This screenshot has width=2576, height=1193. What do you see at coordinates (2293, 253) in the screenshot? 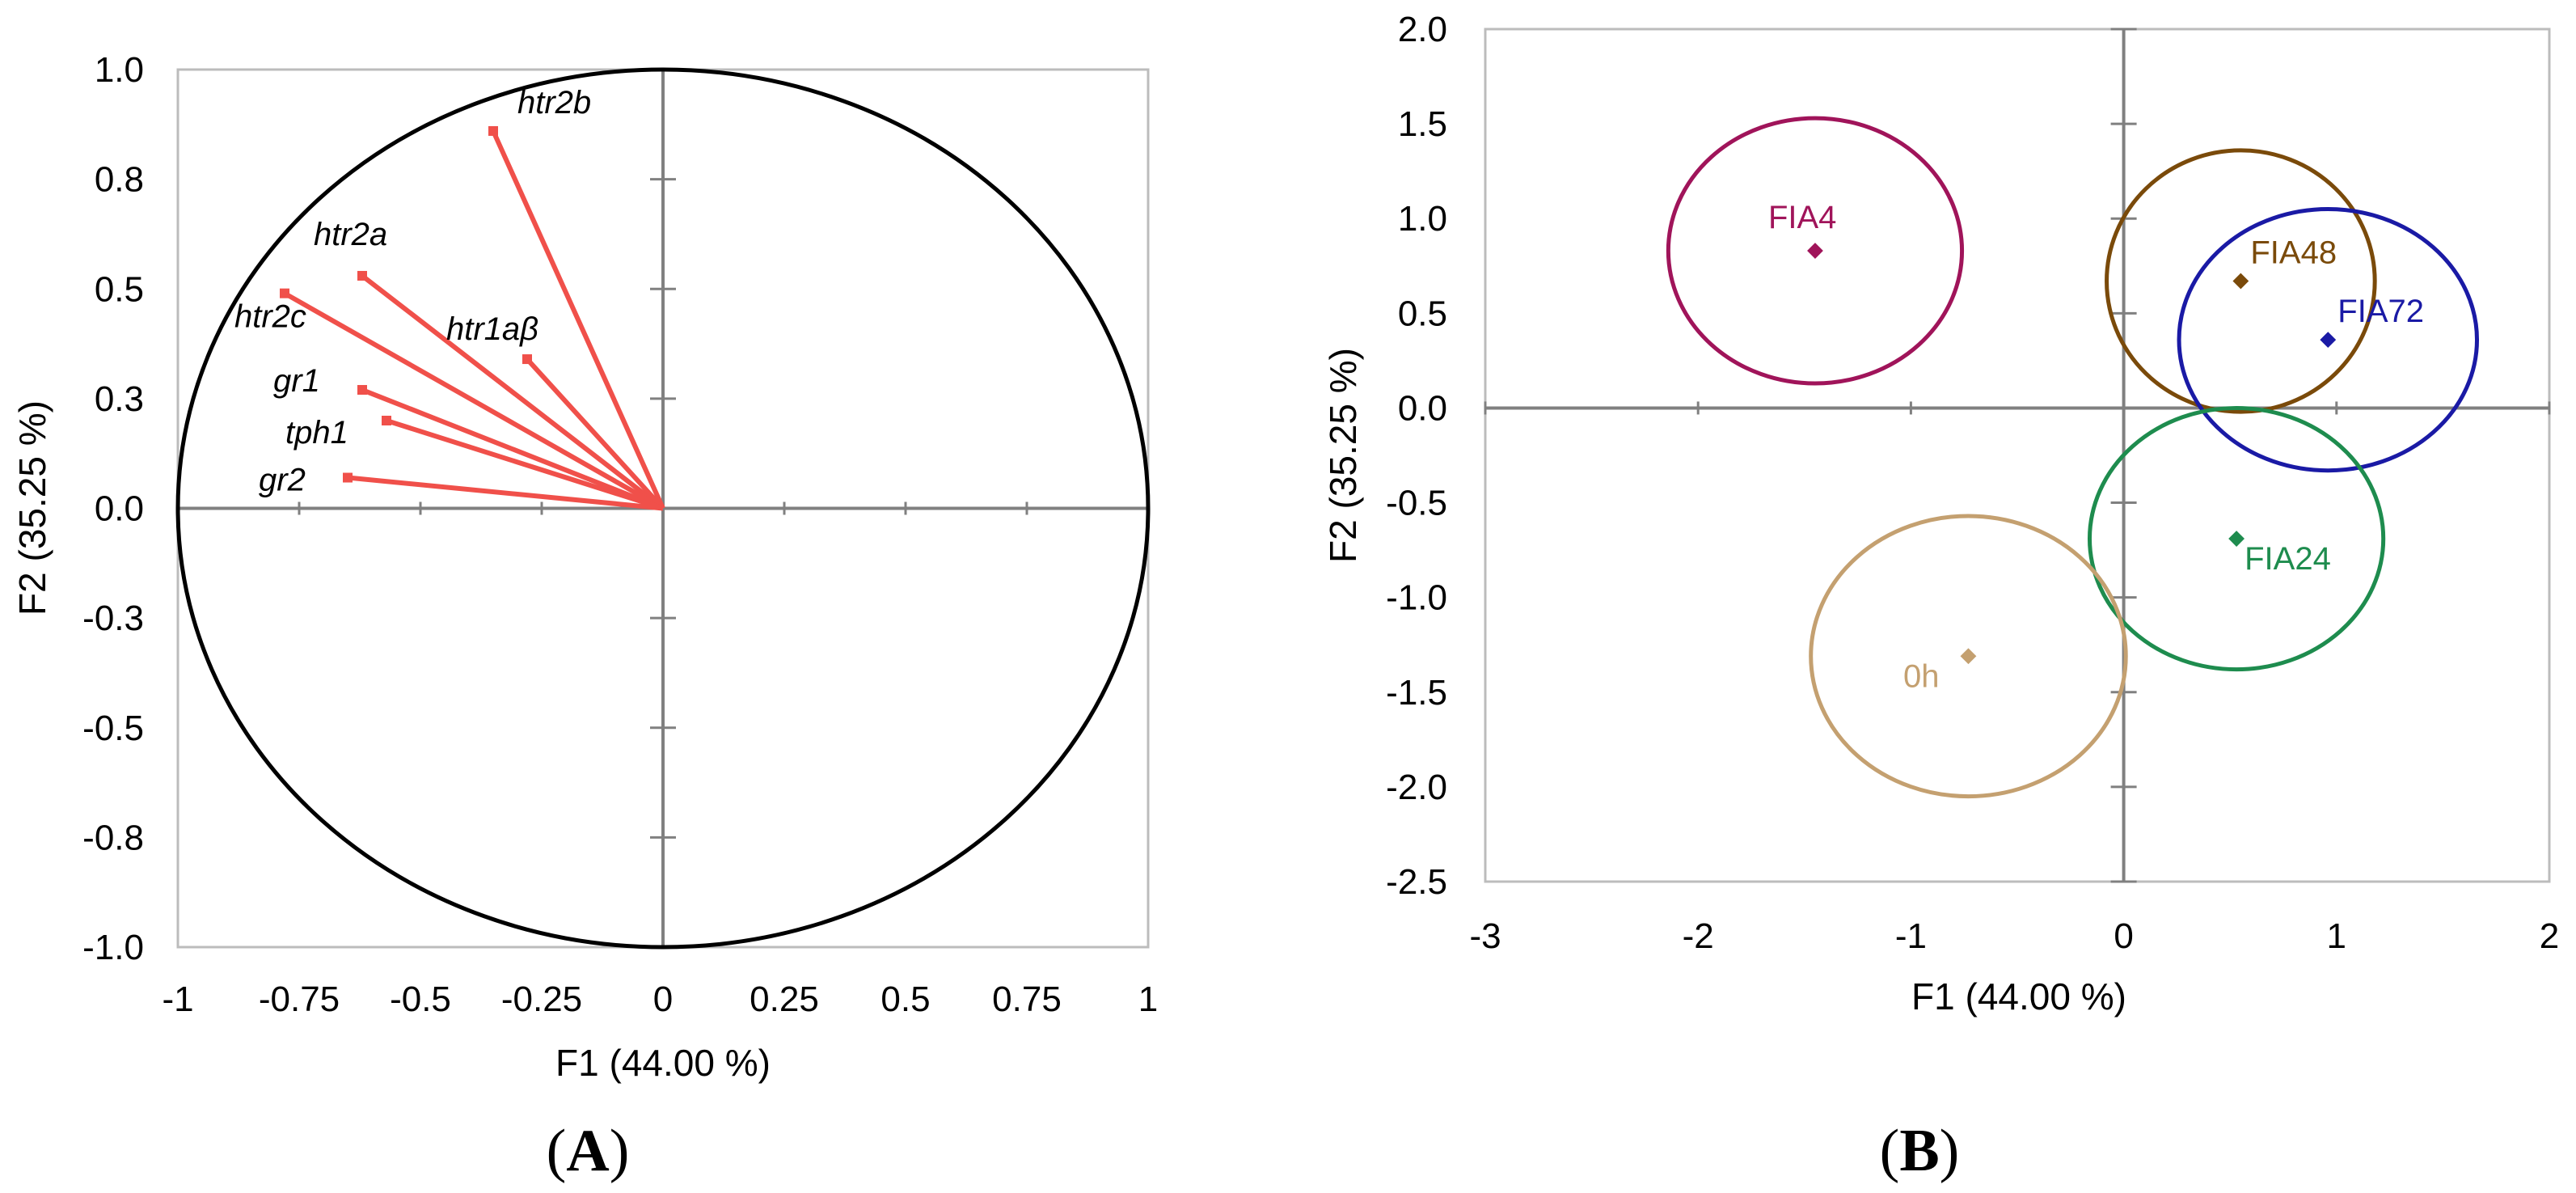
I see `group-label: FIA48` at bounding box center [2293, 253].